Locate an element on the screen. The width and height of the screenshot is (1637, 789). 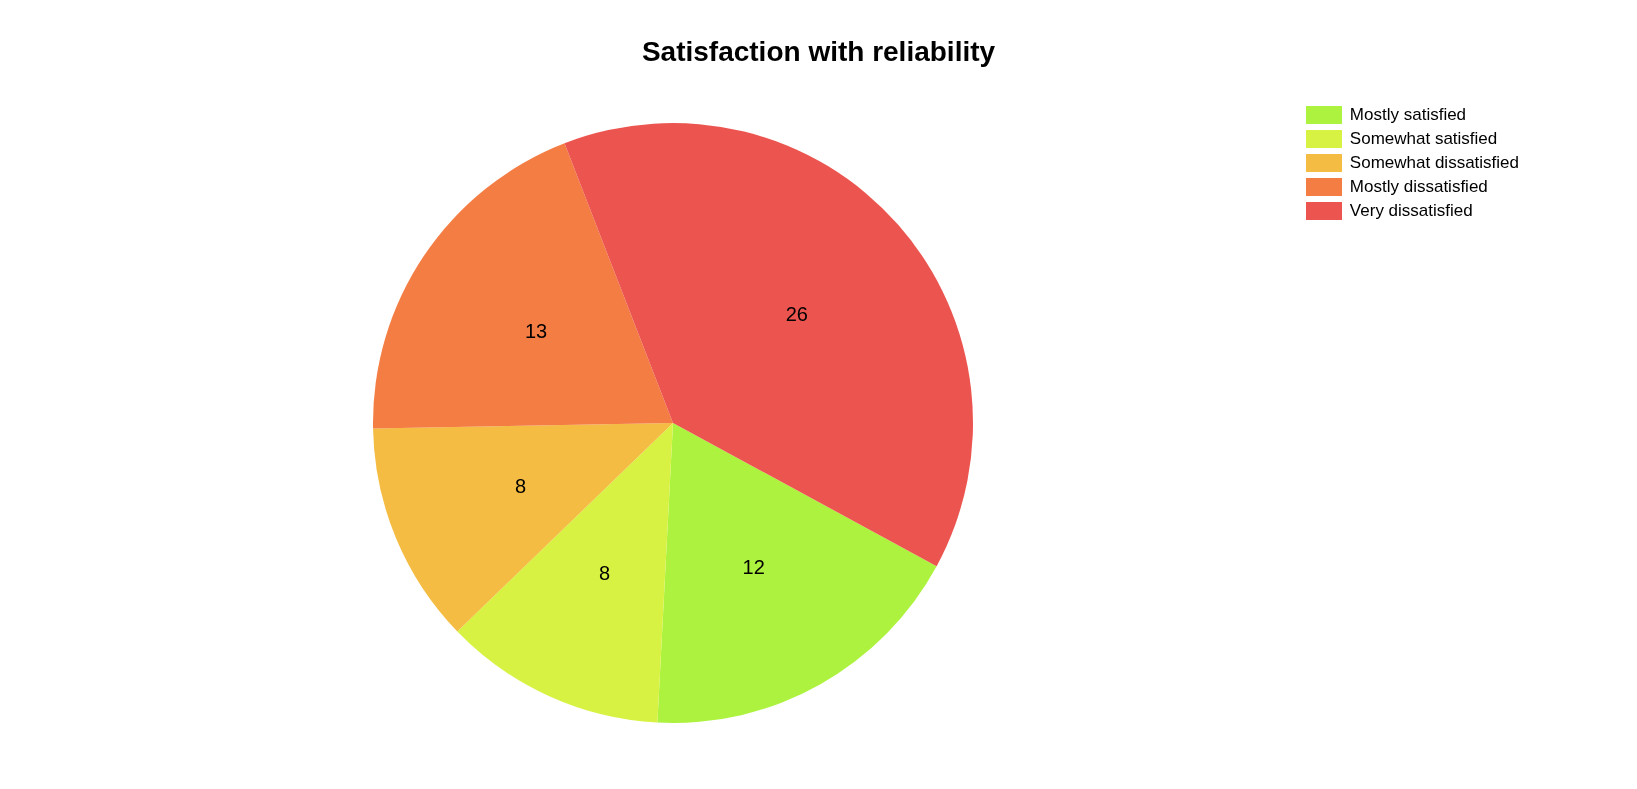
legend-label: Very dissatisfied is located at coordinates (1411, 211).